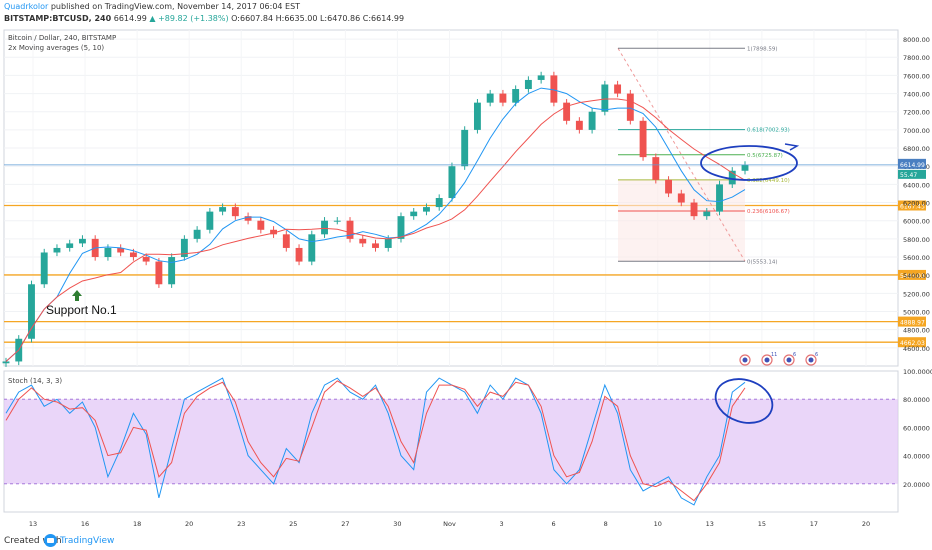  I want to click on time-tick-label: Nov, so click(449, 524).